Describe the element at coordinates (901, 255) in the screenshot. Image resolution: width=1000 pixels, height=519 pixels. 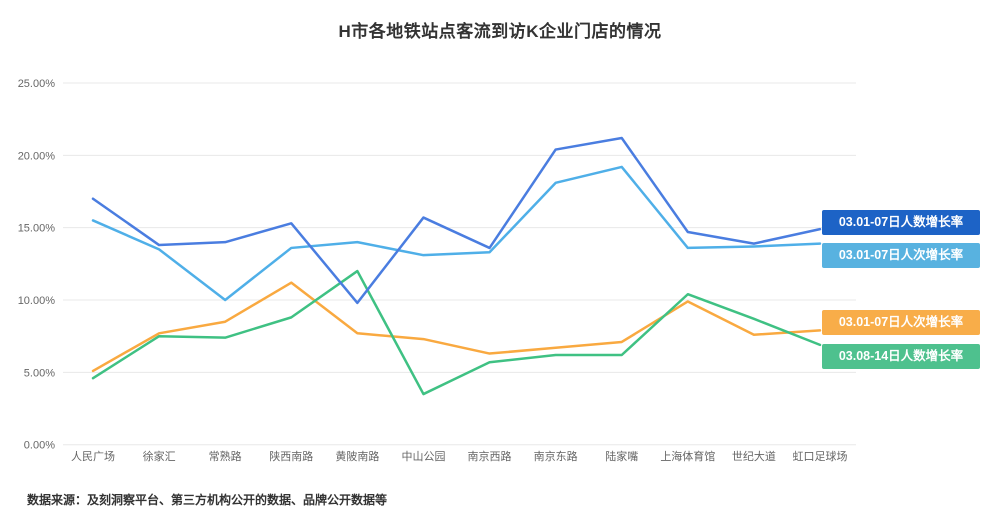
I see `series-end-label-1: 03.01-07日人次增长率` at that location.